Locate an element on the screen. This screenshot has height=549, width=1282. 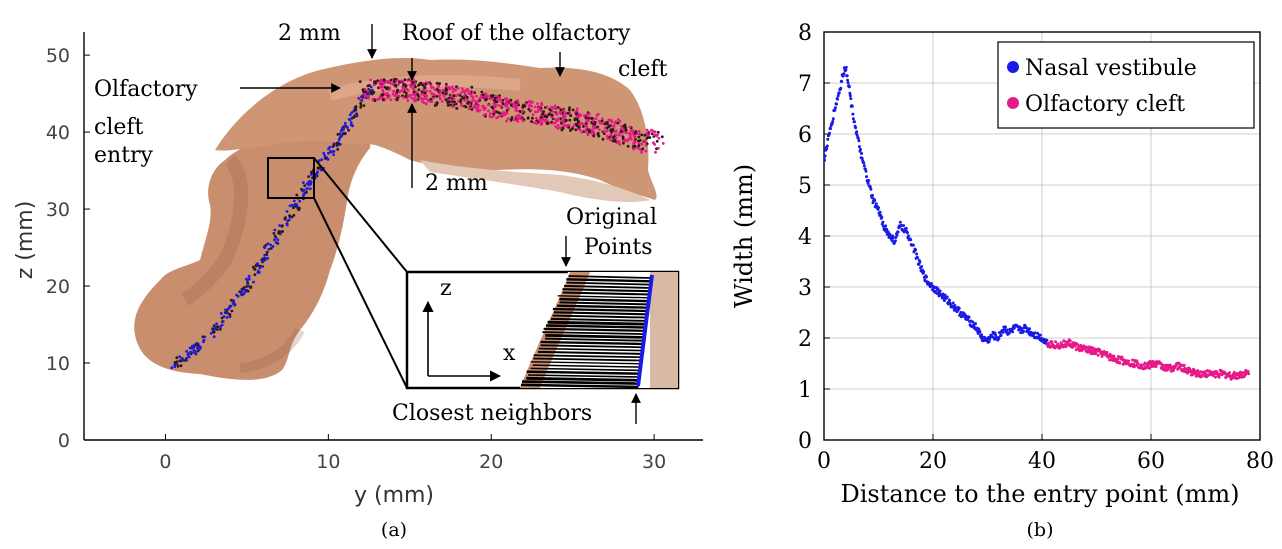
tick-b-x-label: 40 is located at coordinates (1042, 461).